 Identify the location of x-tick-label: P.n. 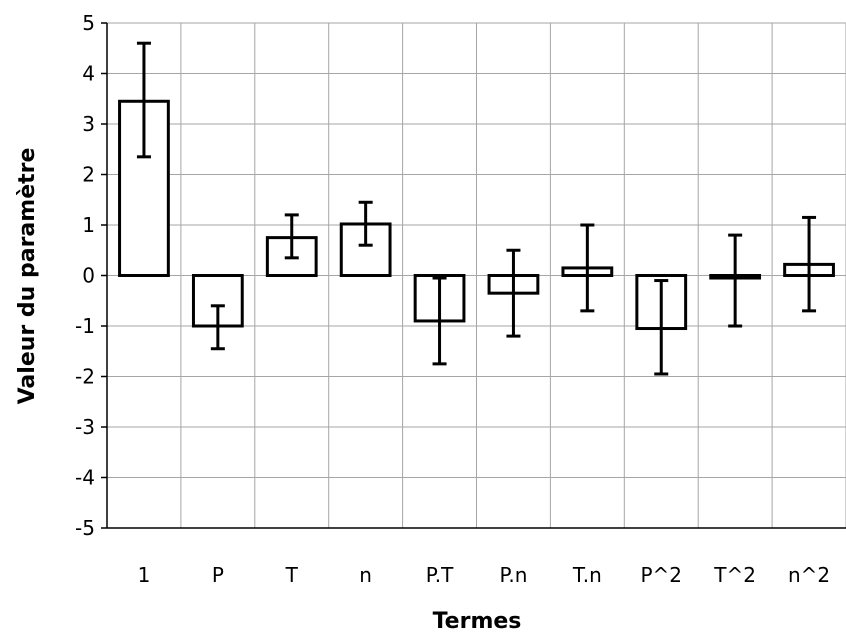
(513, 575).